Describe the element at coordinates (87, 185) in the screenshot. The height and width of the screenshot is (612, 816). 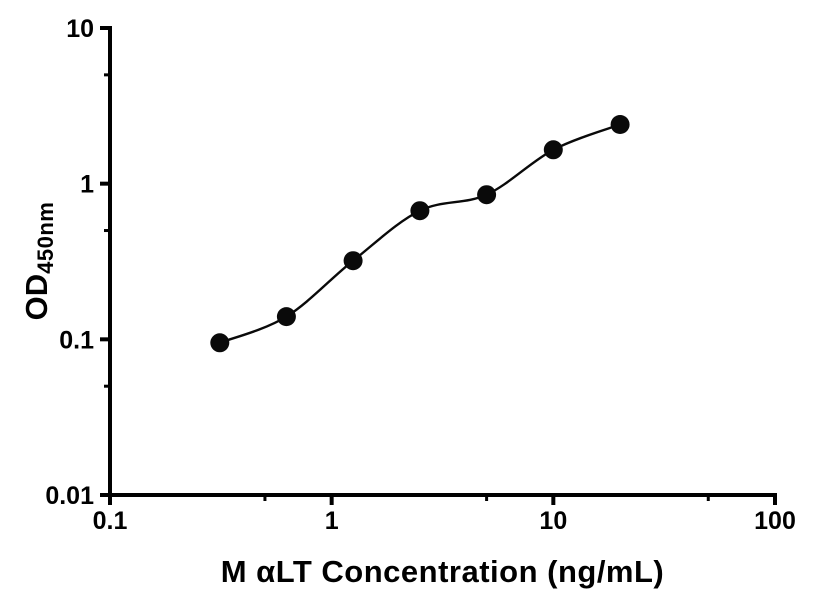
I see `y-tick-label: 1` at that location.